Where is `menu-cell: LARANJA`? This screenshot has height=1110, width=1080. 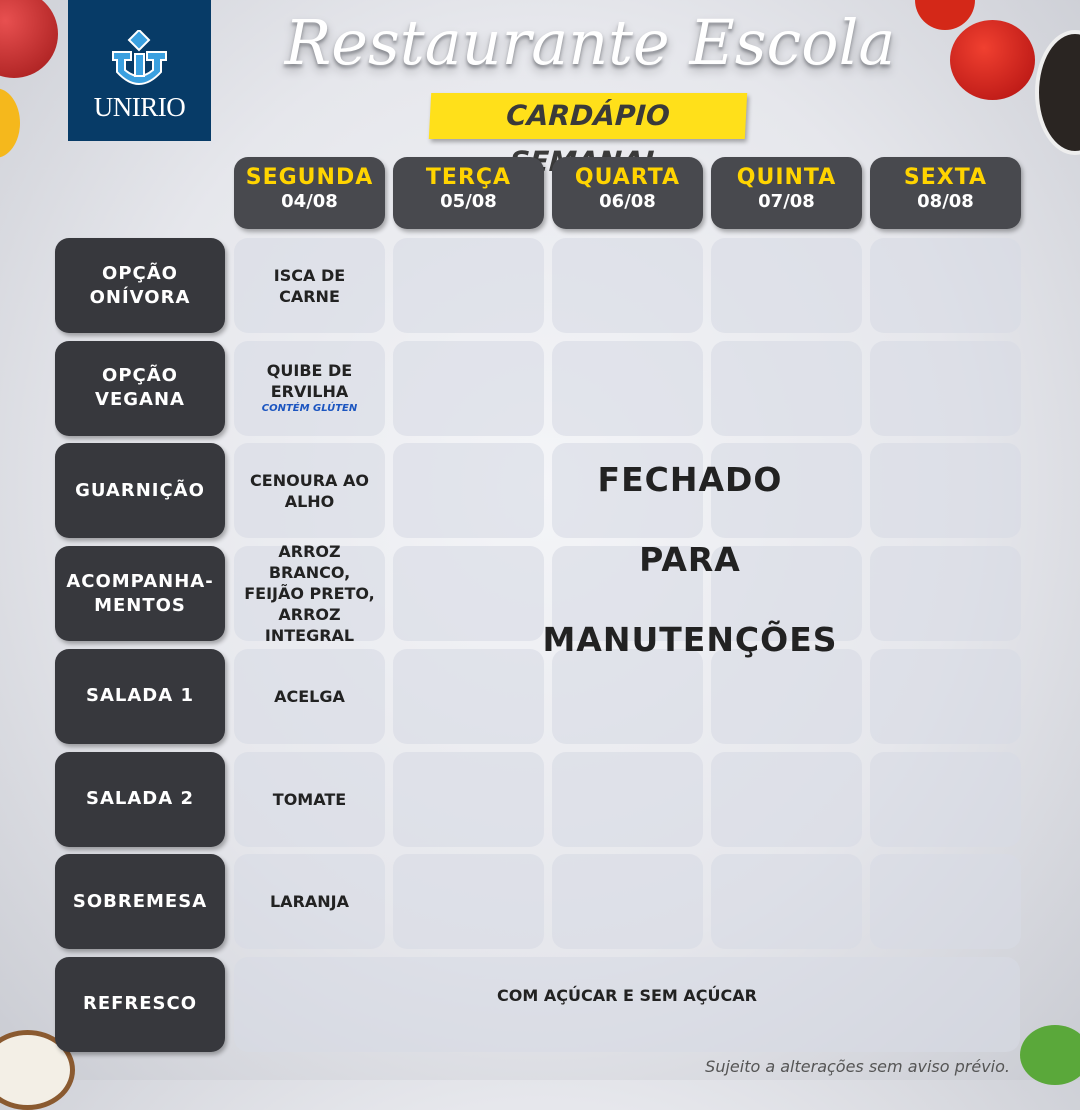 menu-cell: LARANJA is located at coordinates (309, 902).